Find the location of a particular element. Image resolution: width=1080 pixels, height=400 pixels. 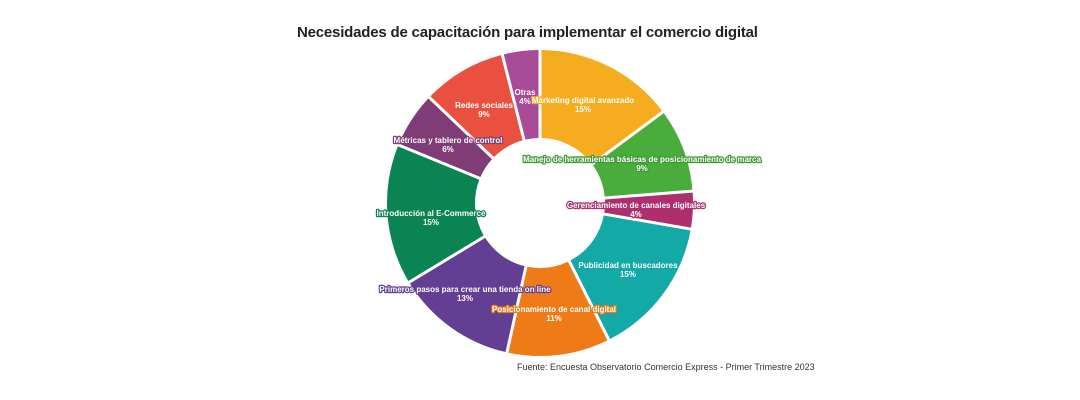

slice-label-name: Métricas y tablero de control is located at coordinates (448, 140).